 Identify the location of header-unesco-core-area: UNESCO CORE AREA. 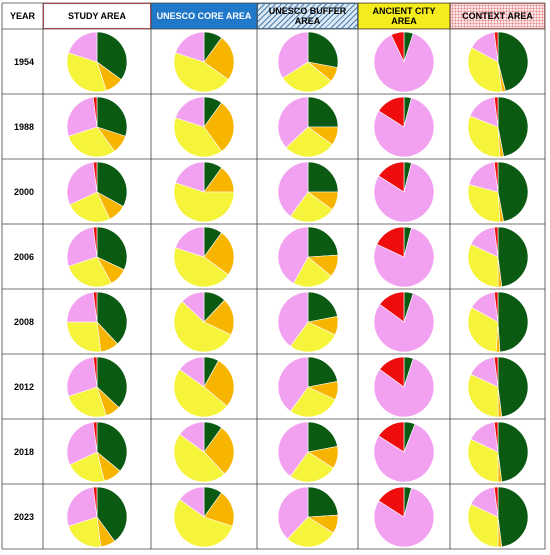
(204, 16).